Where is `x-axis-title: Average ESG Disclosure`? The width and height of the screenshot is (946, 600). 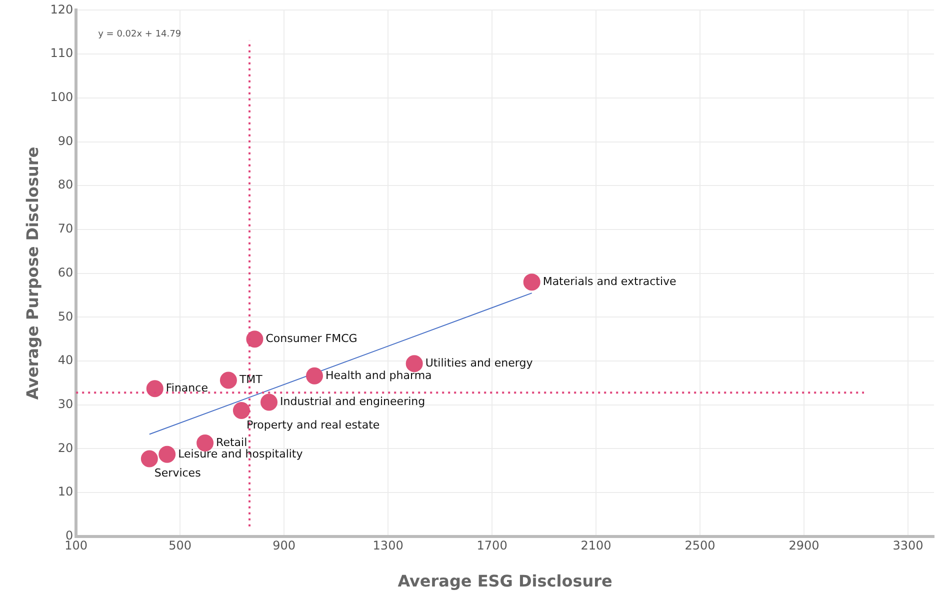 x-axis-title: Average ESG Disclosure is located at coordinates (505, 581).